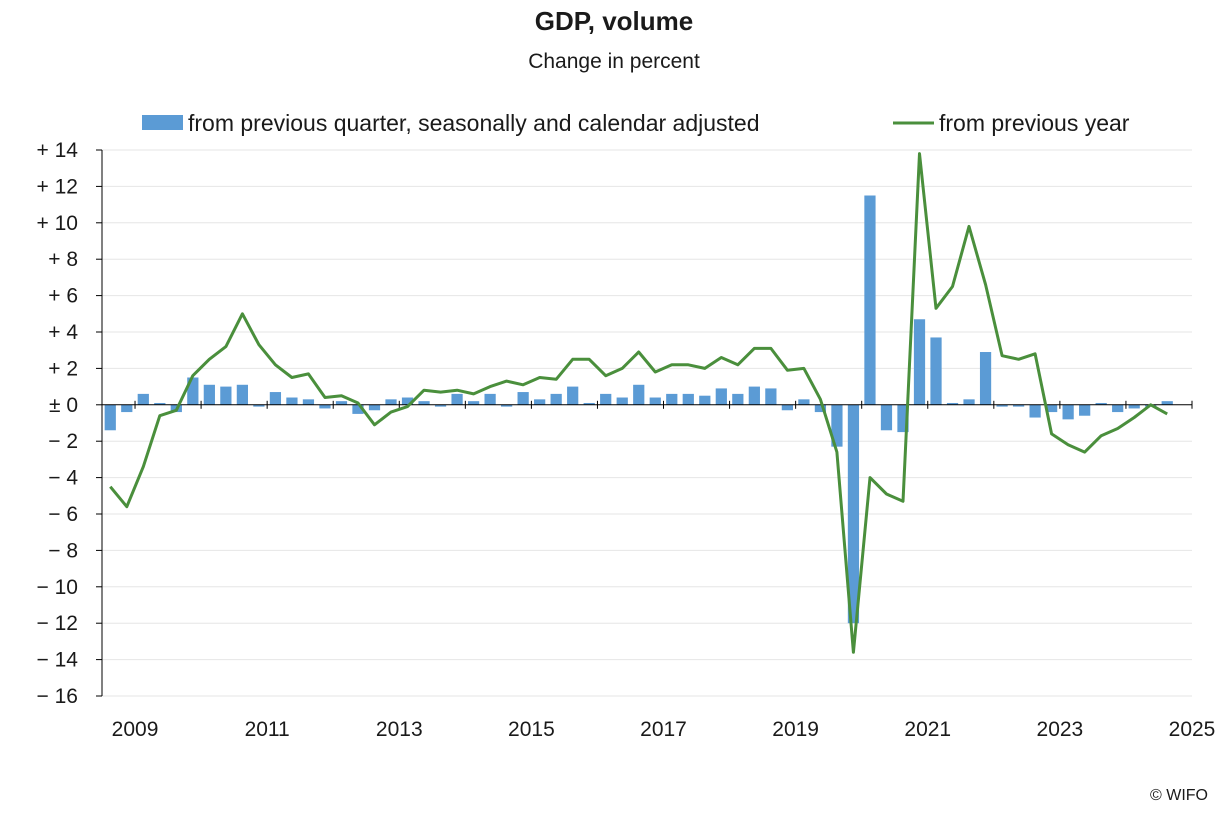  Describe the element at coordinates (63, 514) in the screenshot. I see `y-tick-label: − 6` at that location.